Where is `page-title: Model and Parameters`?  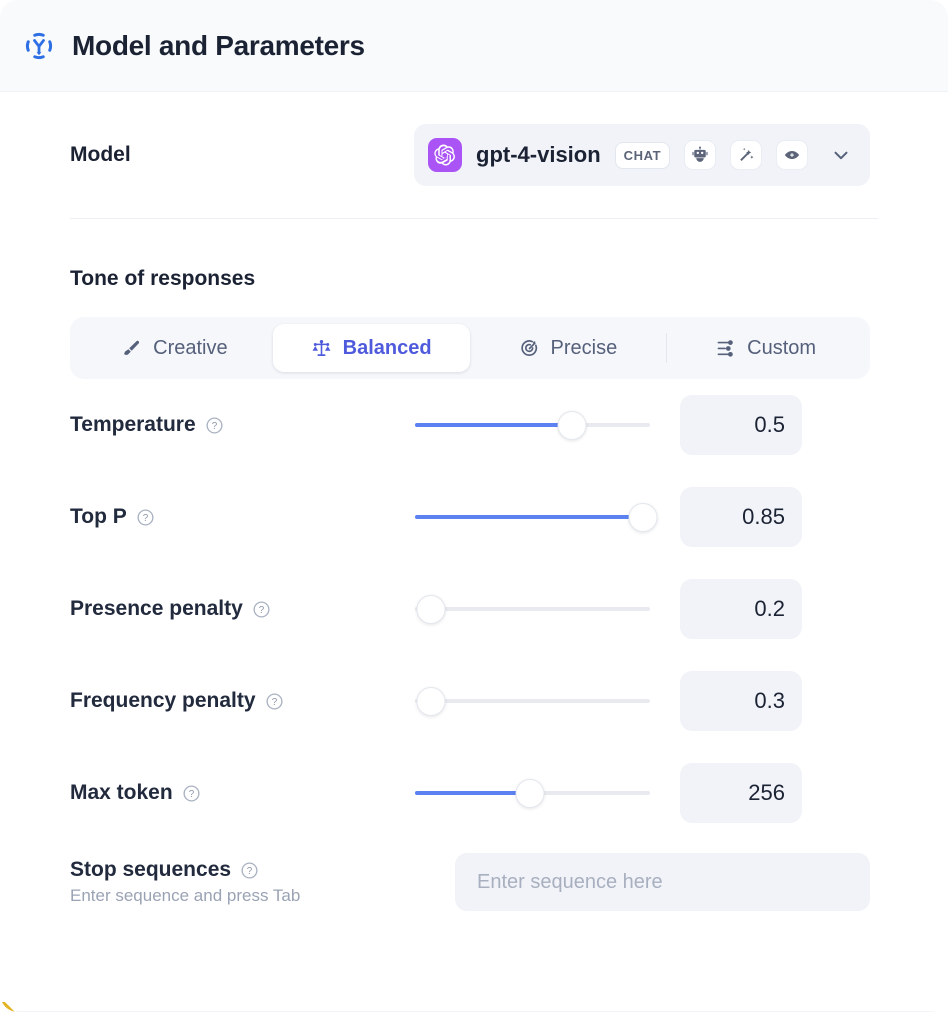 page-title: Model and Parameters is located at coordinates (218, 45).